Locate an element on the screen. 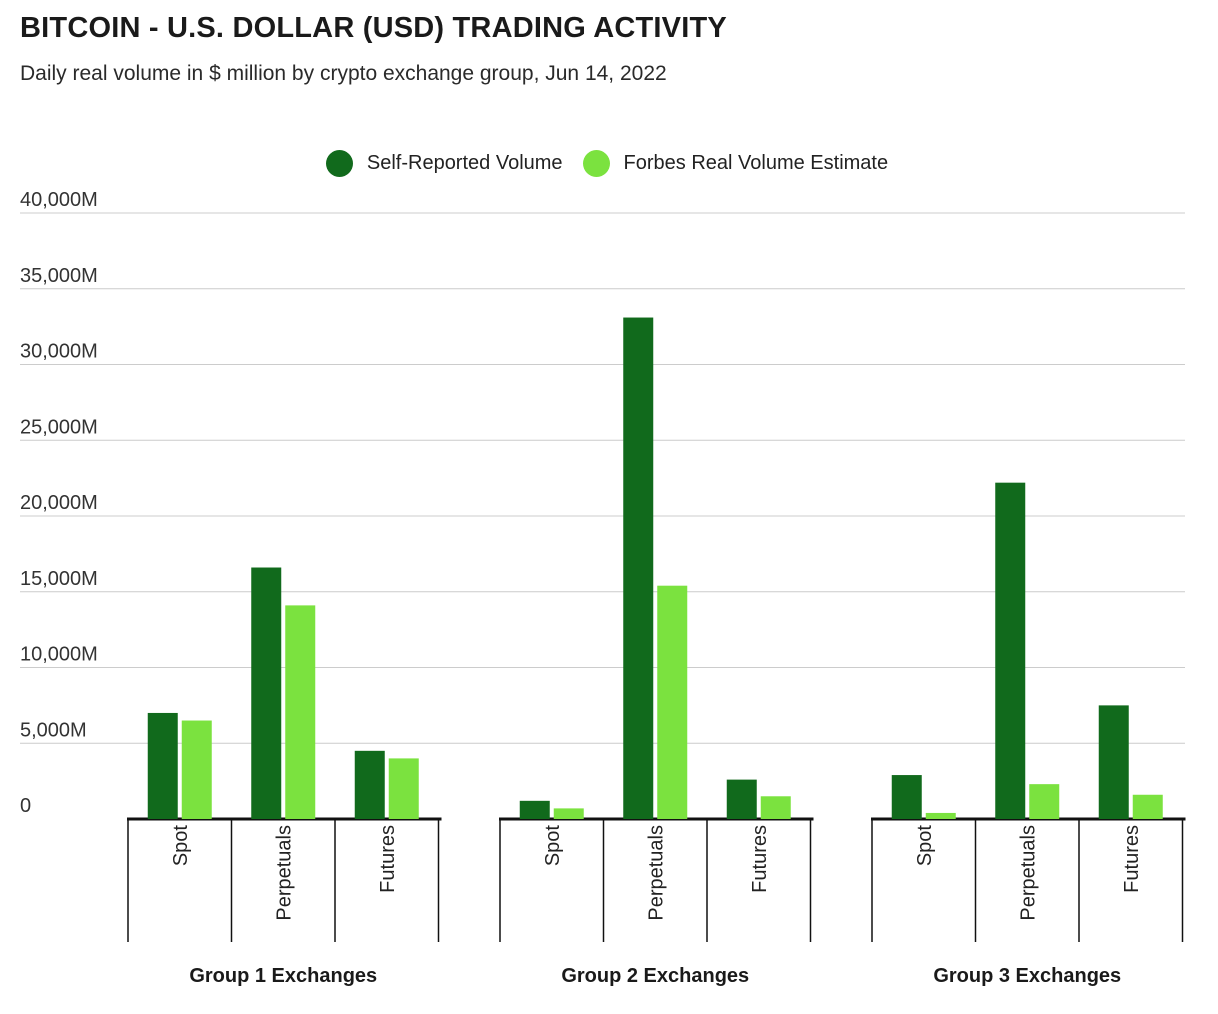 The height and width of the screenshot is (1014, 1218). y-tick-label: 40,000M is located at coordinates (59, 200).